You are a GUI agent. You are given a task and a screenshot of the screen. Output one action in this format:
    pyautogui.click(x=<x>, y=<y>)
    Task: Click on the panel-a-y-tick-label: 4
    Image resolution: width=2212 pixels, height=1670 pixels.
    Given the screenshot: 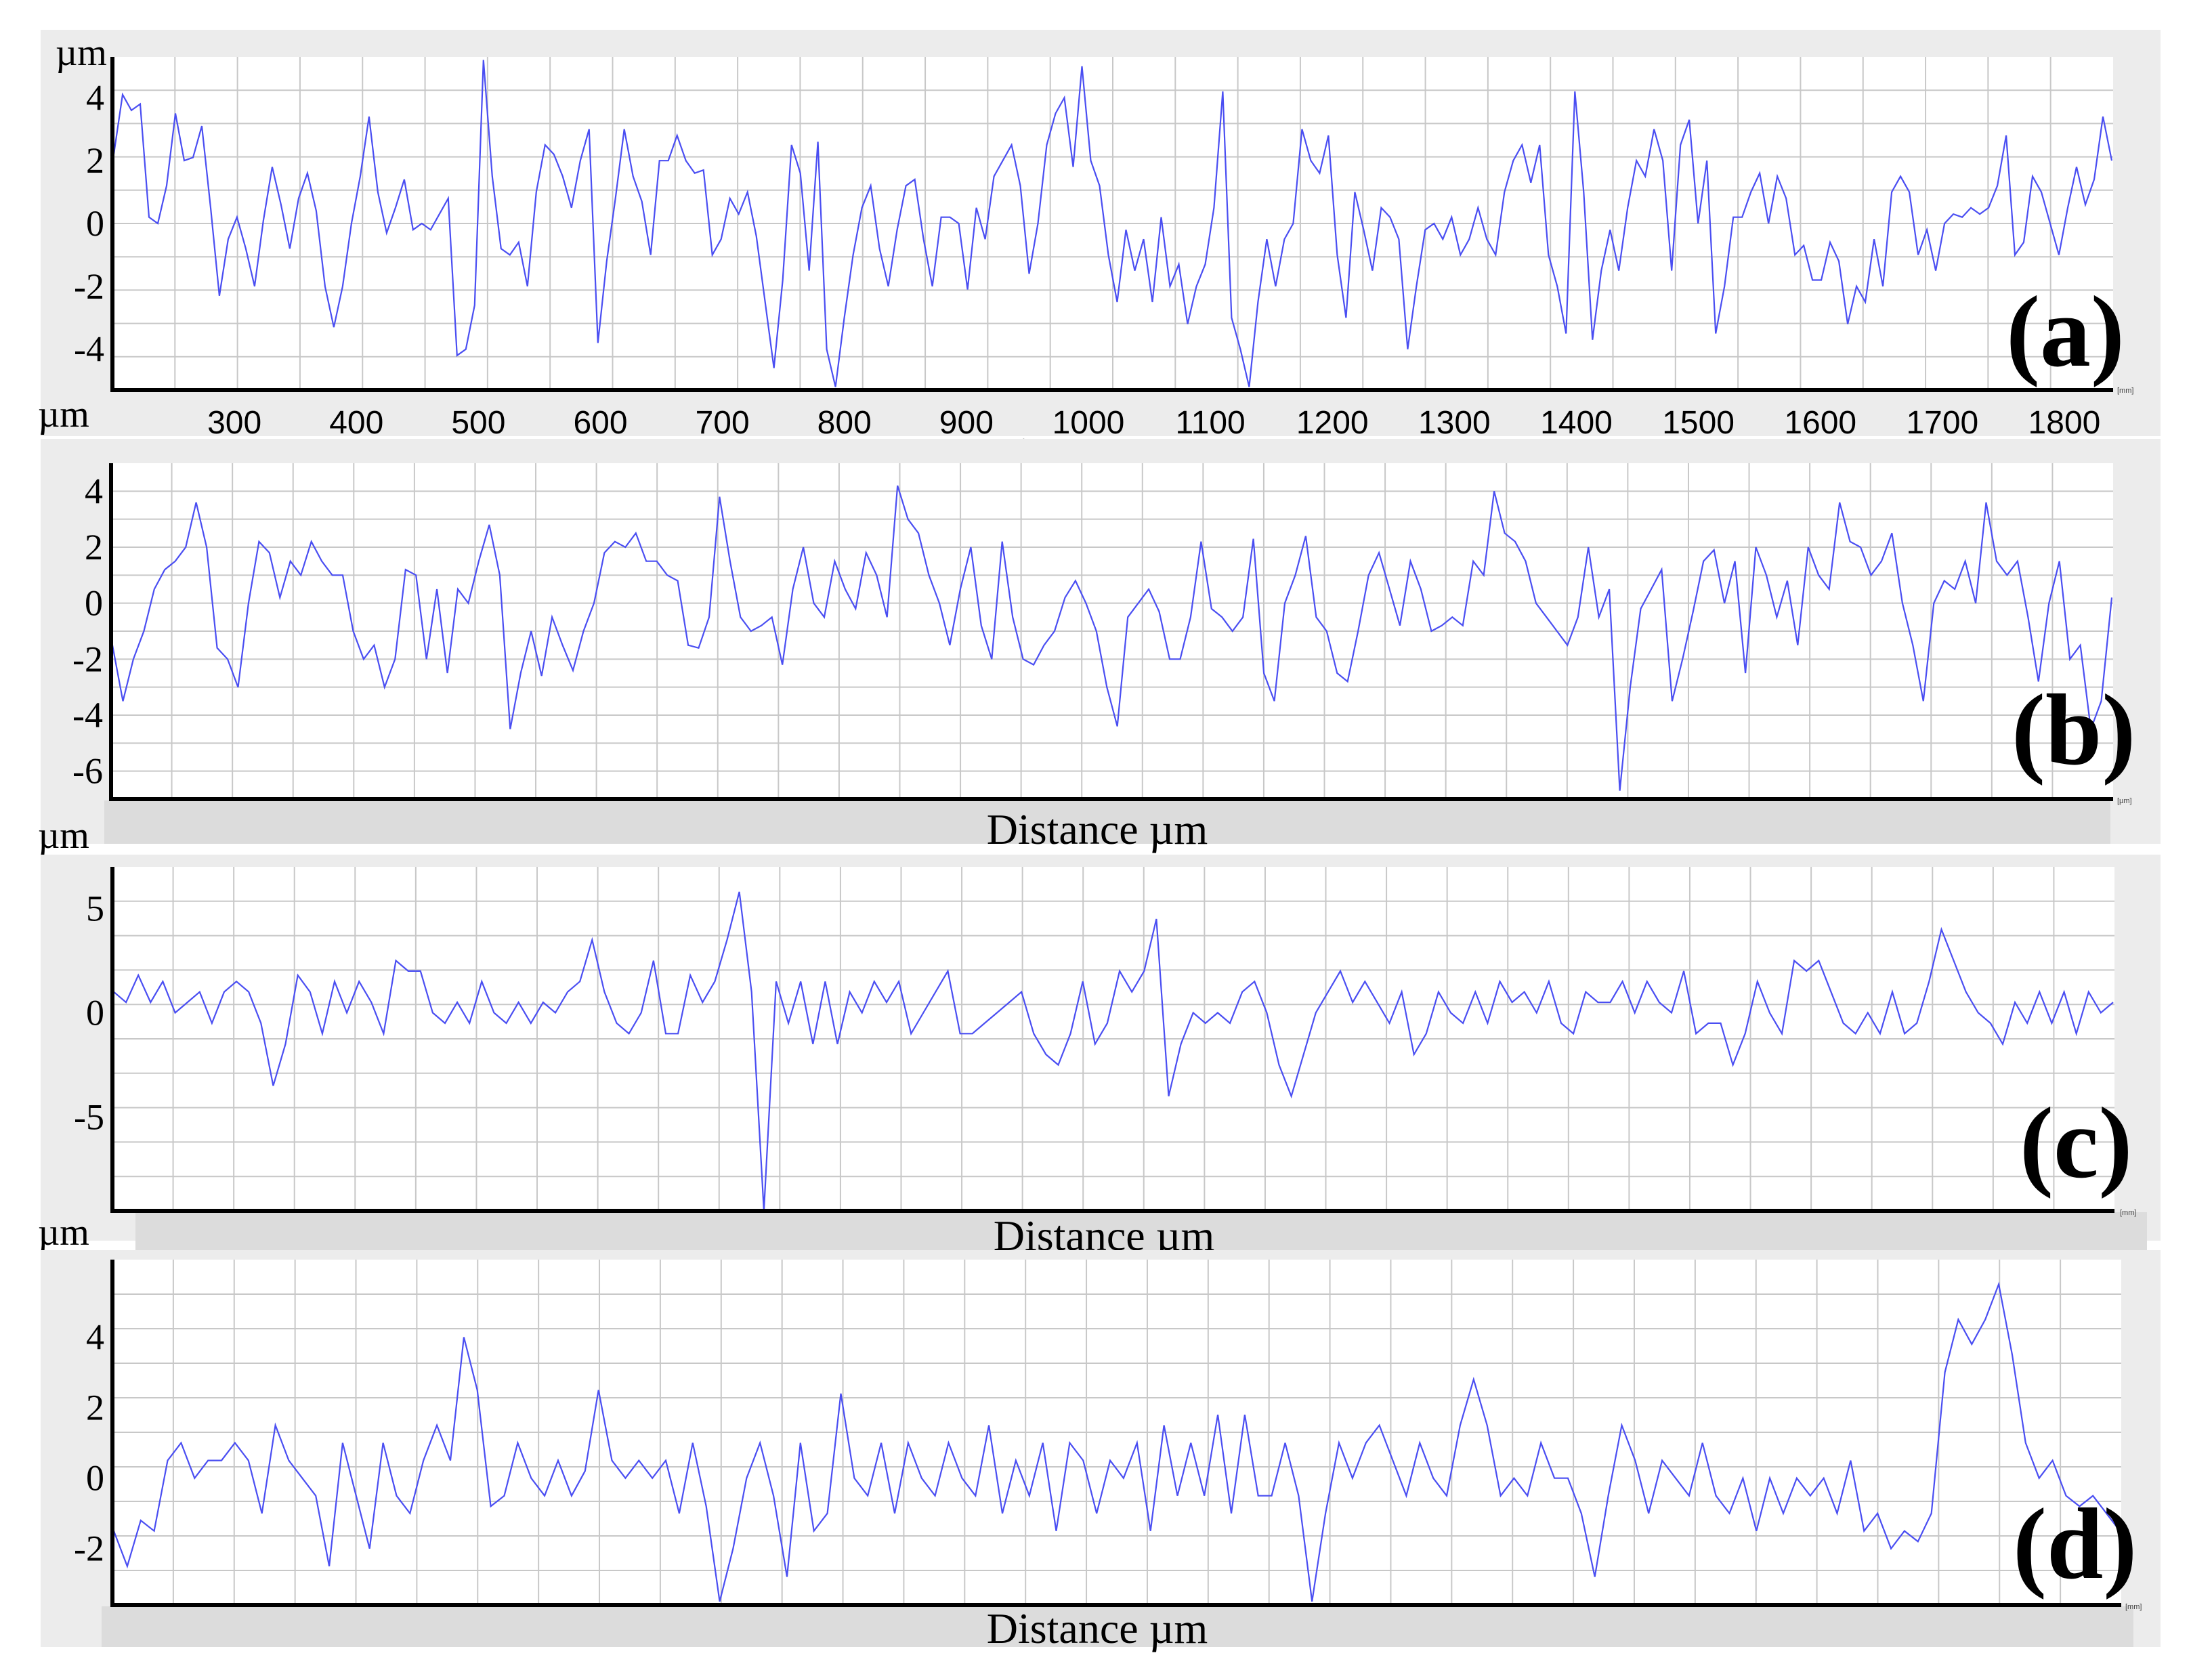 What is the action you would take?
    pyautogui.click(x=95, y=97)
    